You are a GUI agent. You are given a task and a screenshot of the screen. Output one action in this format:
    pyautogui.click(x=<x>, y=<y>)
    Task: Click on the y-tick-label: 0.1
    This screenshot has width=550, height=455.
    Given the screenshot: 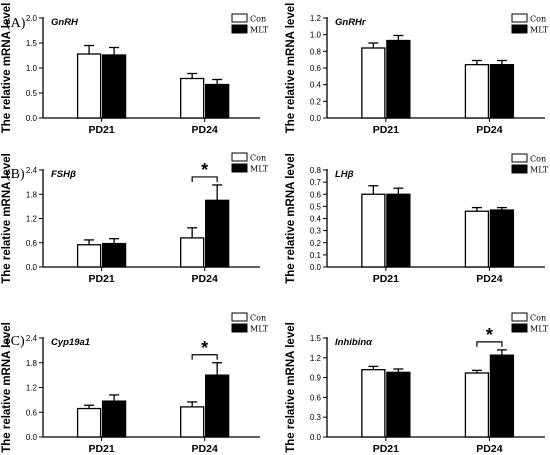 What is the action you would take?
    pyautogui.click(x=316, y=255)
    